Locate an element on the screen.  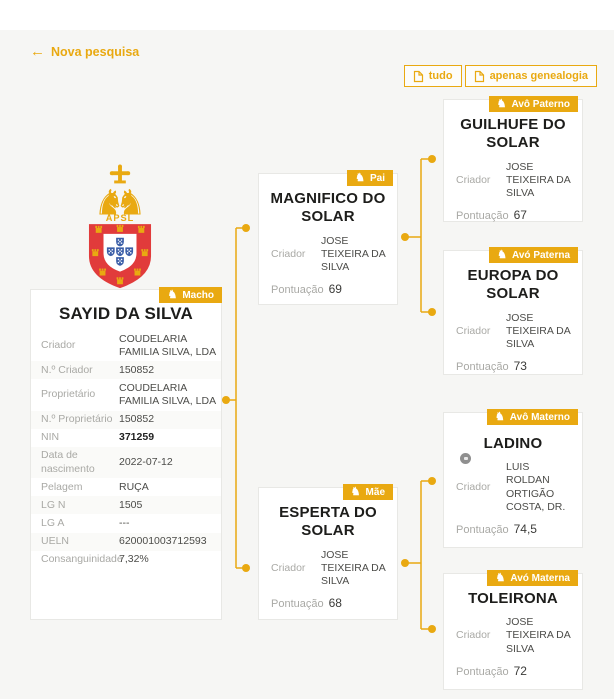
pontuacao-row: Pontuação 69 is located at coordinates (328, 289).